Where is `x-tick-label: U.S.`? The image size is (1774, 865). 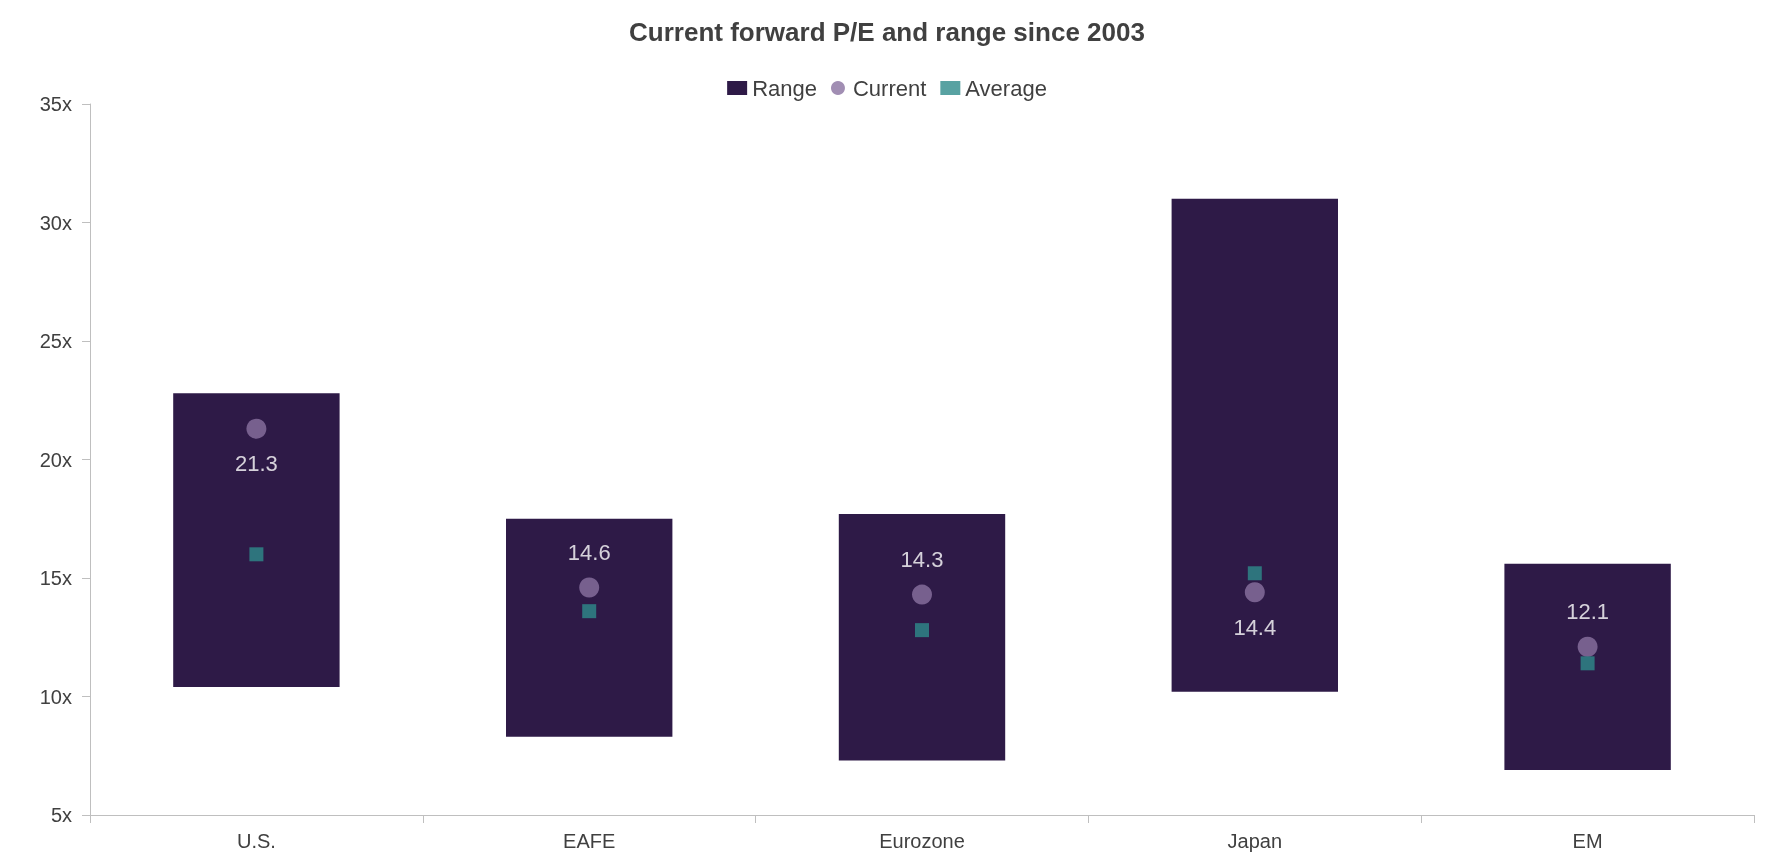
x-tick-label: U.S. is located at coordinates (256, 841).